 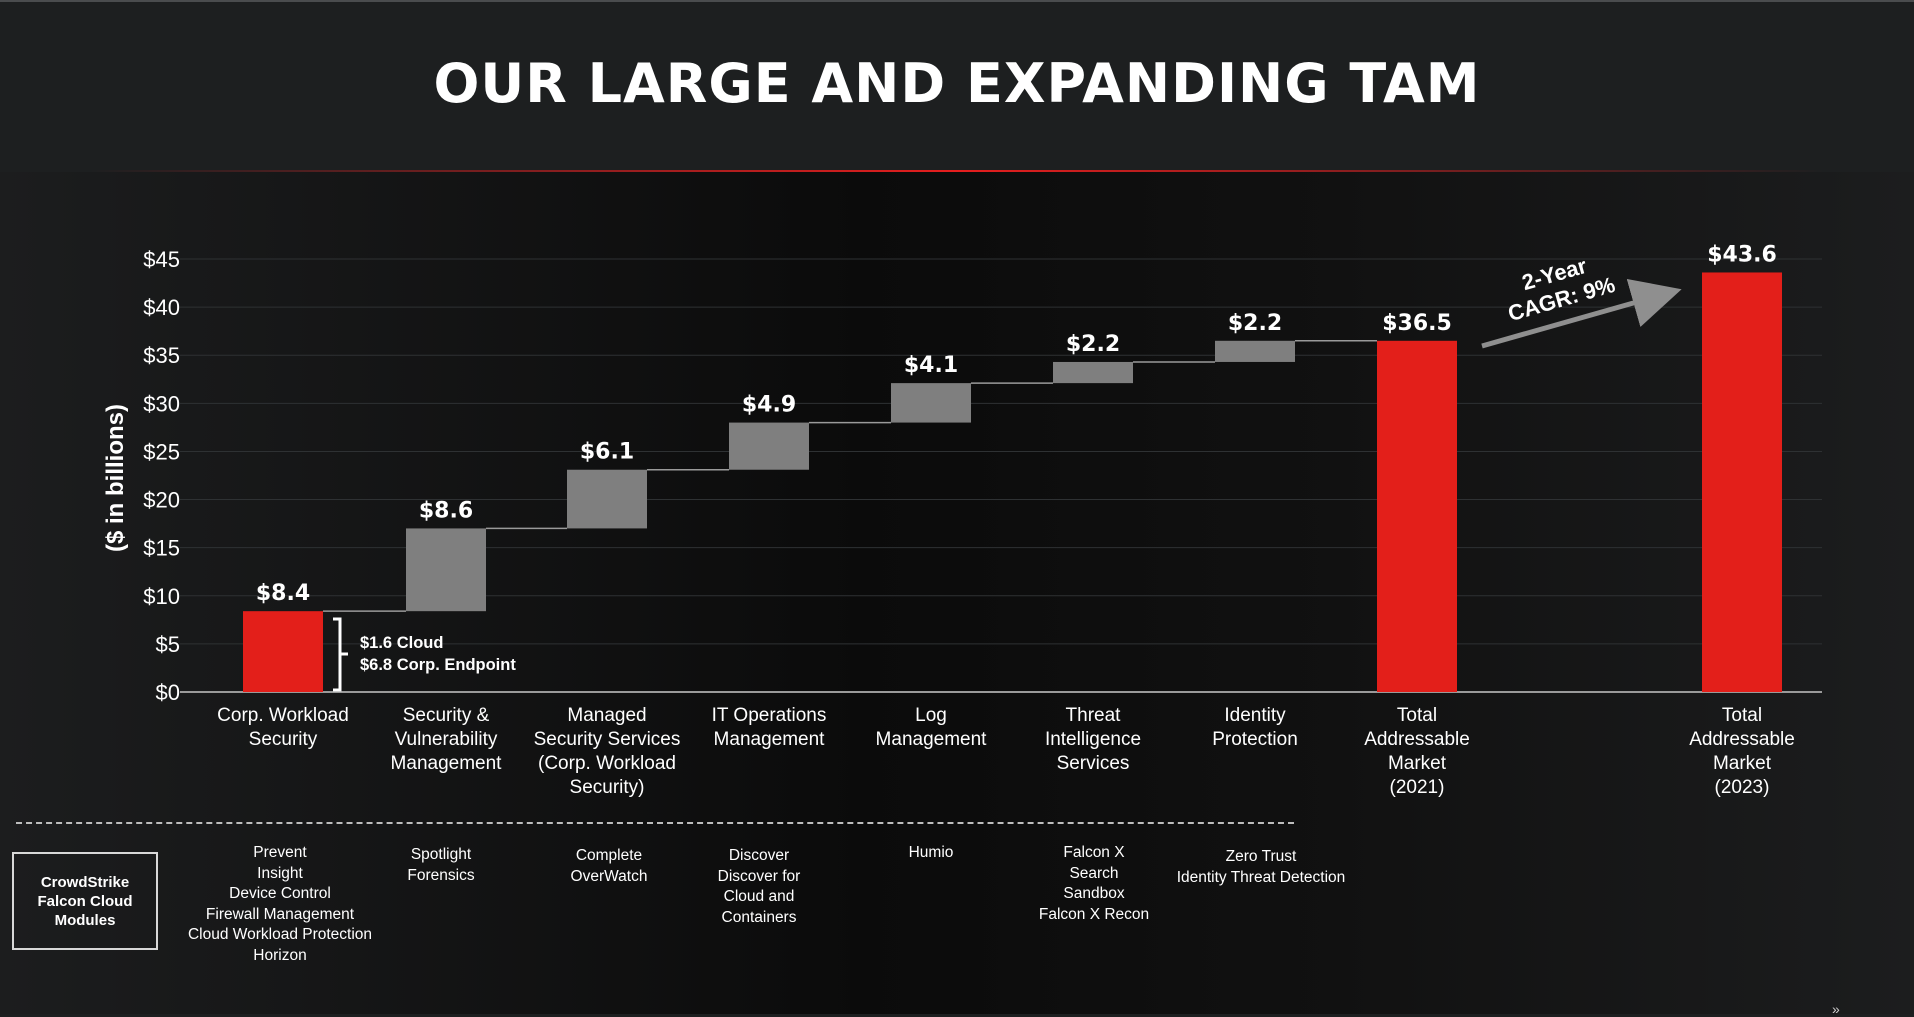 What do you see at coordinates (769, 405) in the screenshot?
I see `value-label: $4.9` at bounding box center [769, 405].